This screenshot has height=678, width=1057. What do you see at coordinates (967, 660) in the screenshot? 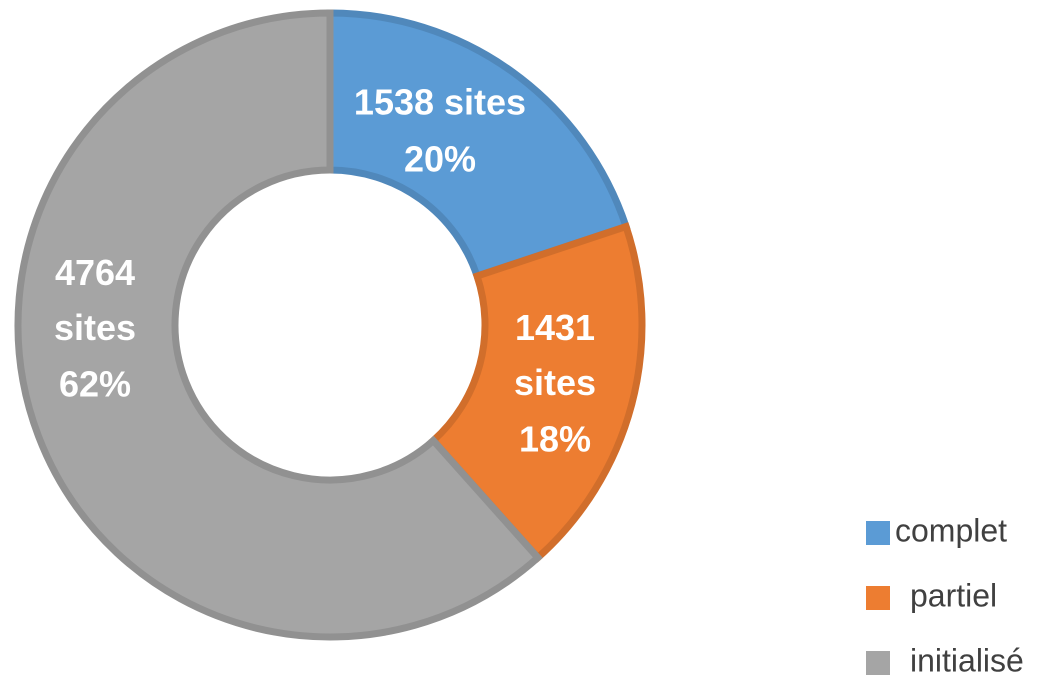
I see `legend-label: initialisé` at bounding box center [967, 660].